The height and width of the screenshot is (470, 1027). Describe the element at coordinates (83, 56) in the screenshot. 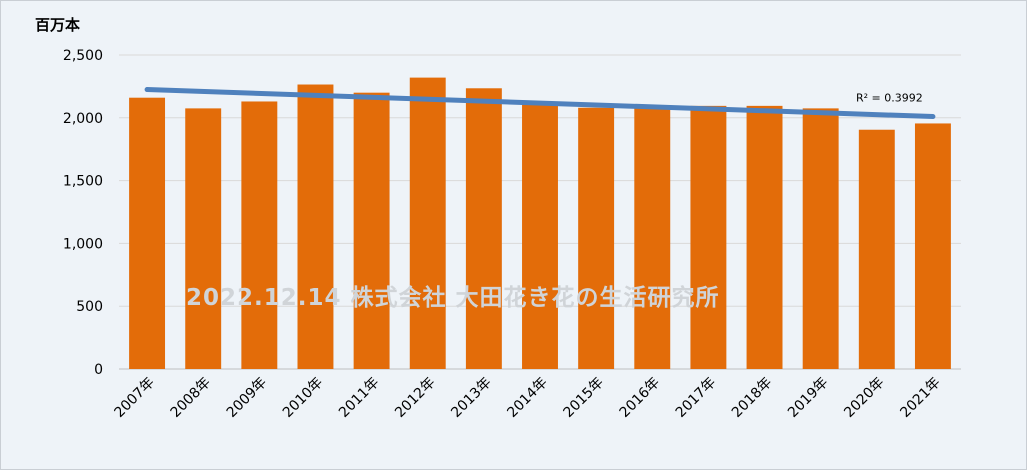

I see `y-tick-label: 2,500` at that location.